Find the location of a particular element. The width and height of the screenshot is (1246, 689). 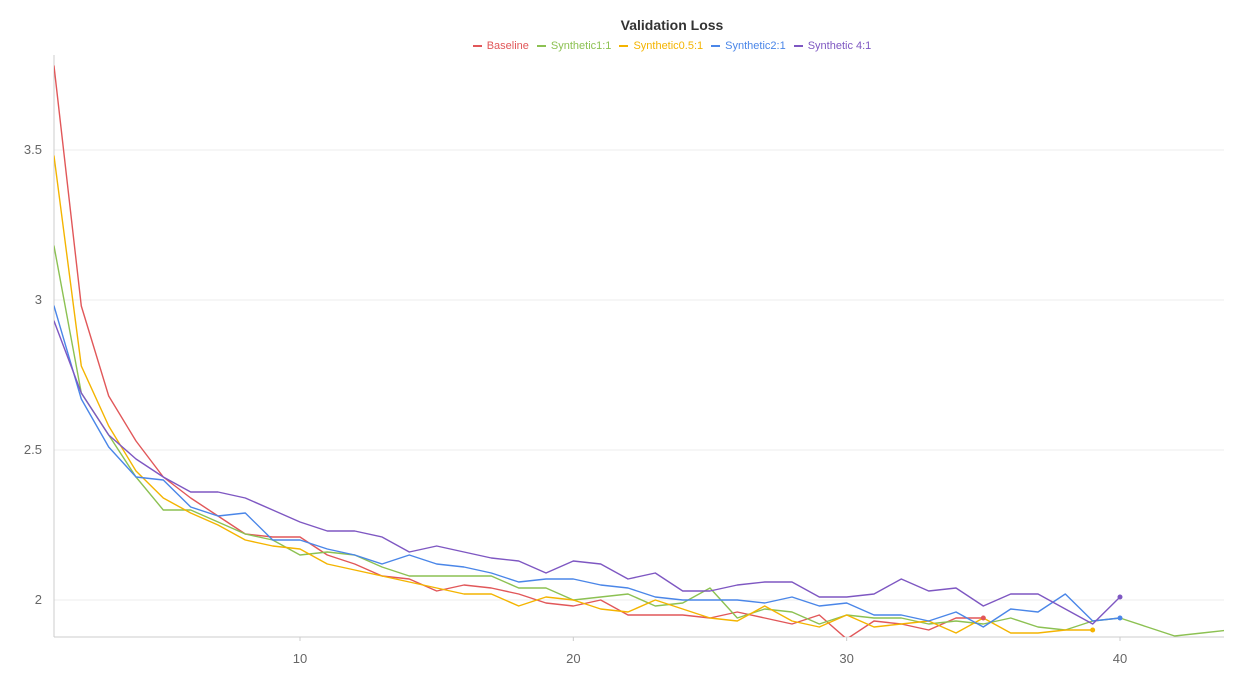

legend-label: Synthetic1:1 is located at coordinates (581, 46).